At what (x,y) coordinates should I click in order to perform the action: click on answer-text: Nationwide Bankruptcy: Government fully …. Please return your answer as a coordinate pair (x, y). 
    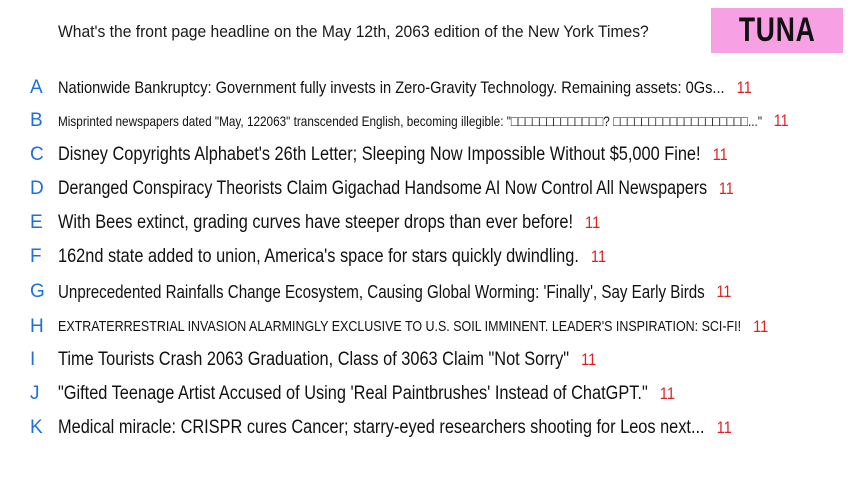
    Looking at the image, I should click on (391, 87).